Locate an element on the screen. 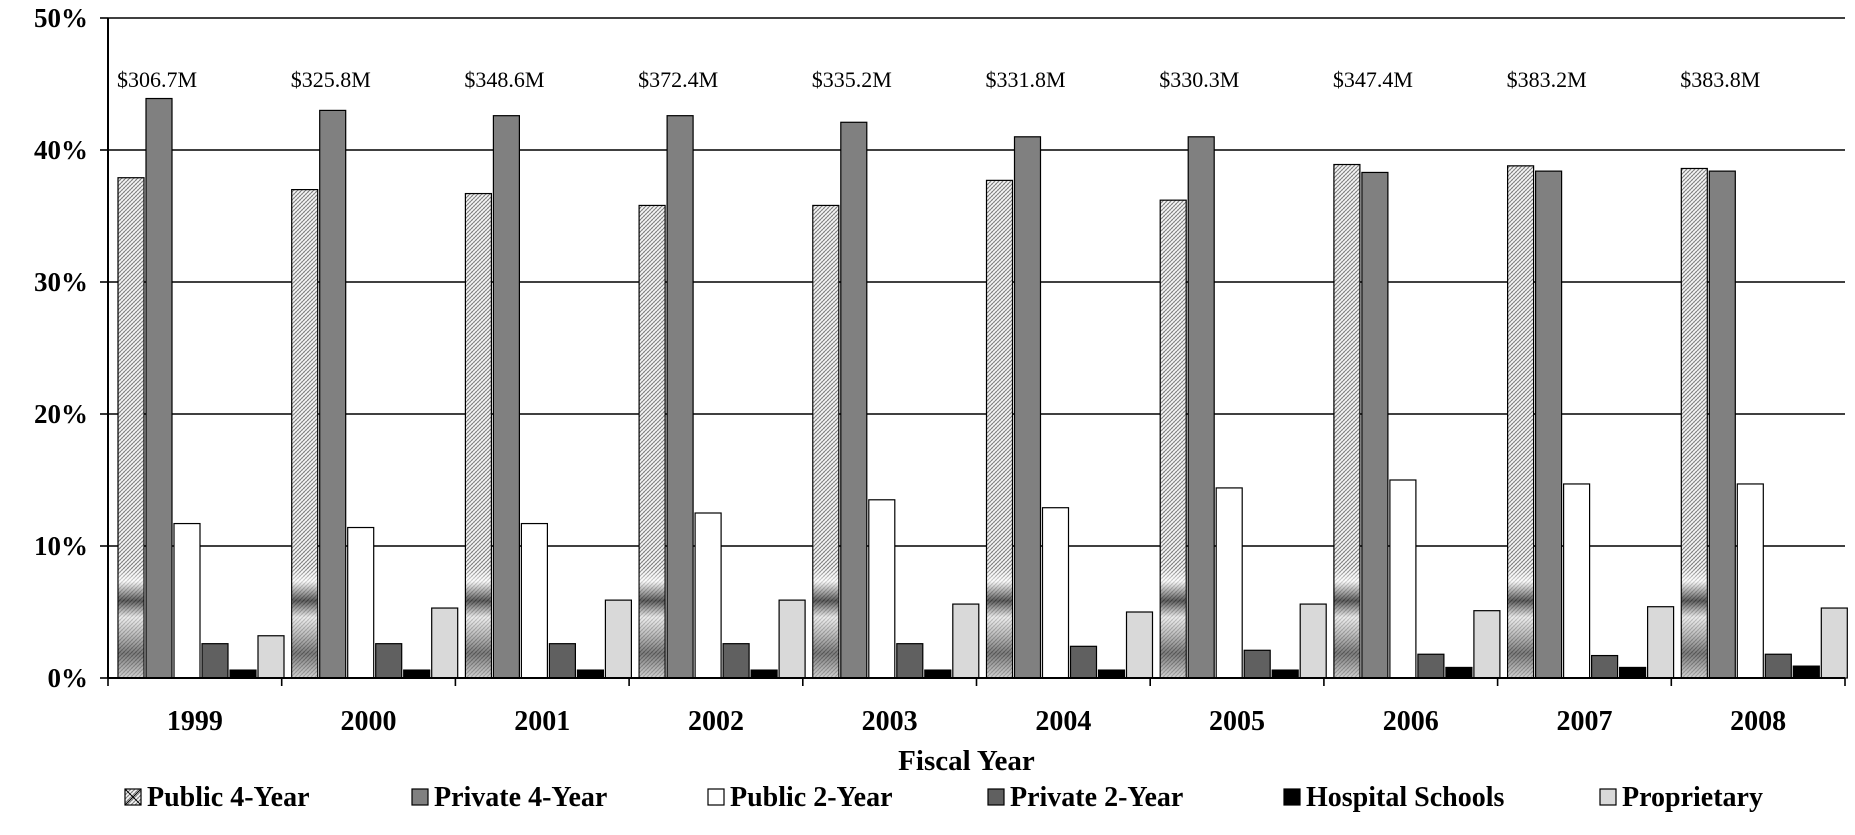  total-label: $331.8M is located at coordinates (1026, 79).